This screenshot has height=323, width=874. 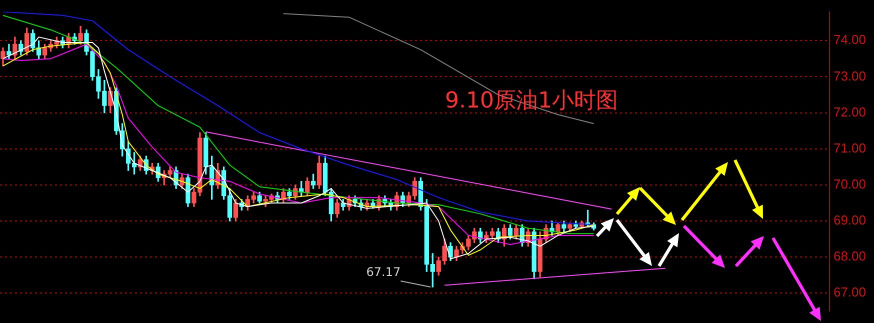 What do you see at coordinates (849, 112) in the screenshot?
I see `y-tick-label: 72.00` at bounding box center [849, 112].